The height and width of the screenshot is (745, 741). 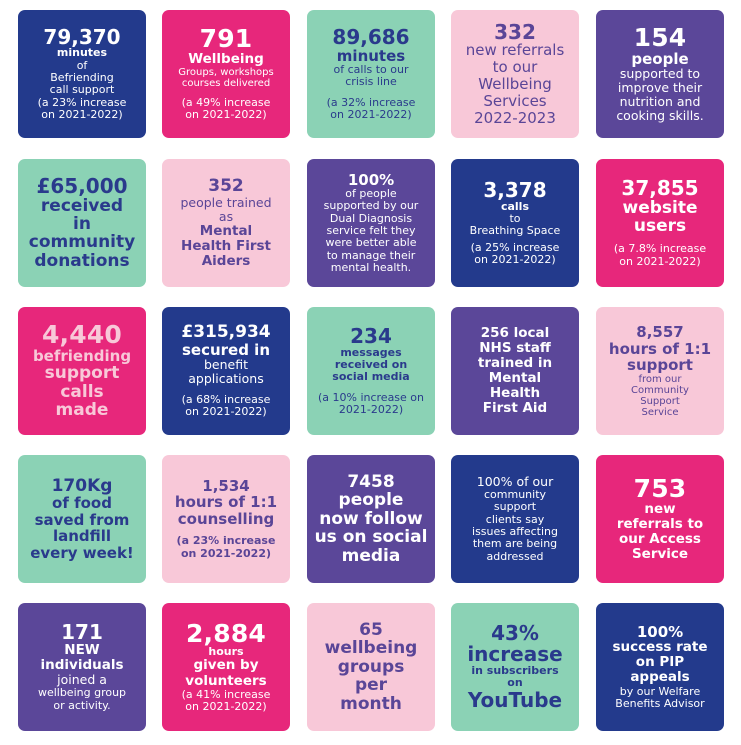 I want to click on tile-text: minutes, so click(x=371, y=55).